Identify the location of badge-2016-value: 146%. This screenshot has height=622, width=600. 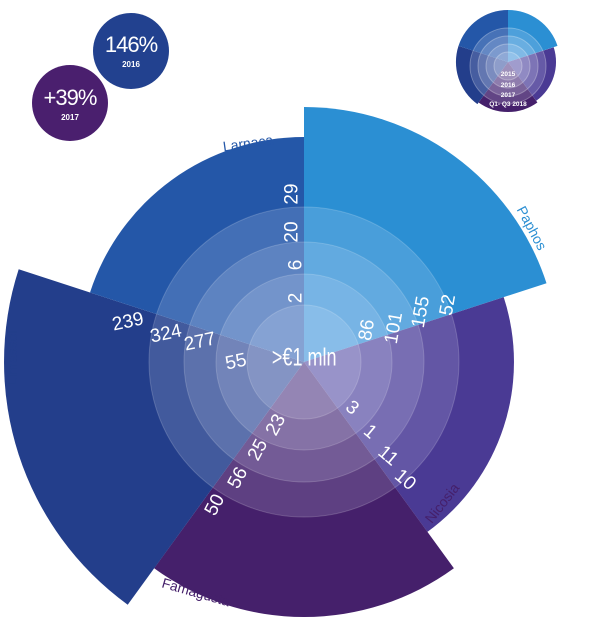
(131, 44).